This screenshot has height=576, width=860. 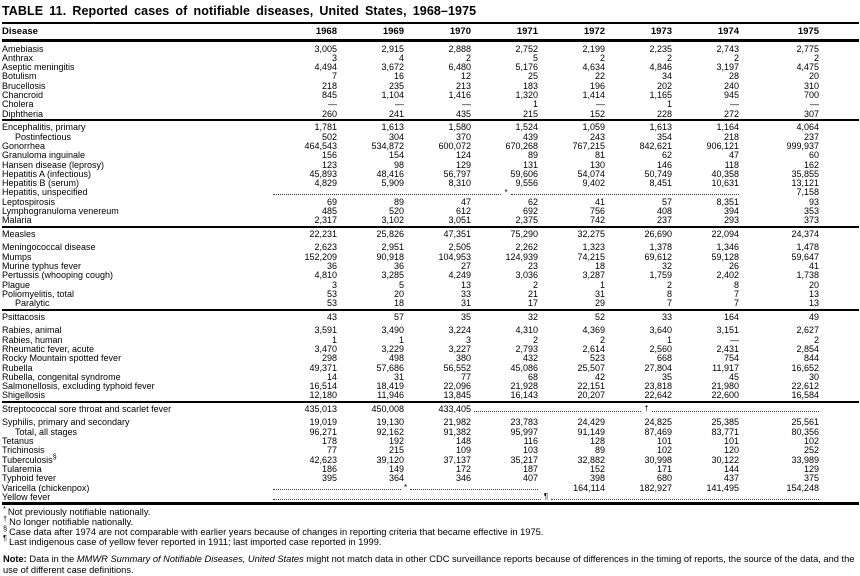 I want to click on value-cell: 7,158, so click(x=807, y=192).